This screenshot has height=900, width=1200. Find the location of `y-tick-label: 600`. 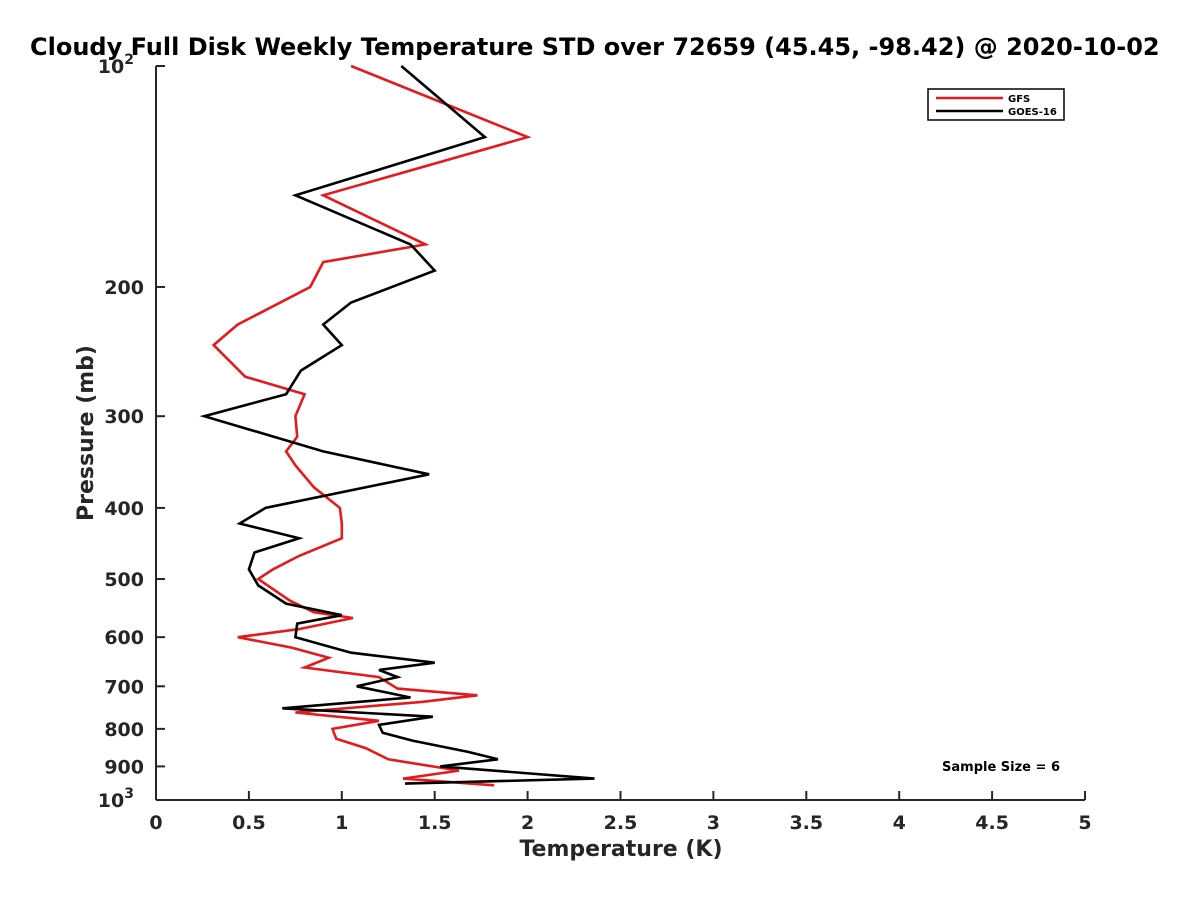

y-tick-label: 600 is located at coordinates (124, 638).